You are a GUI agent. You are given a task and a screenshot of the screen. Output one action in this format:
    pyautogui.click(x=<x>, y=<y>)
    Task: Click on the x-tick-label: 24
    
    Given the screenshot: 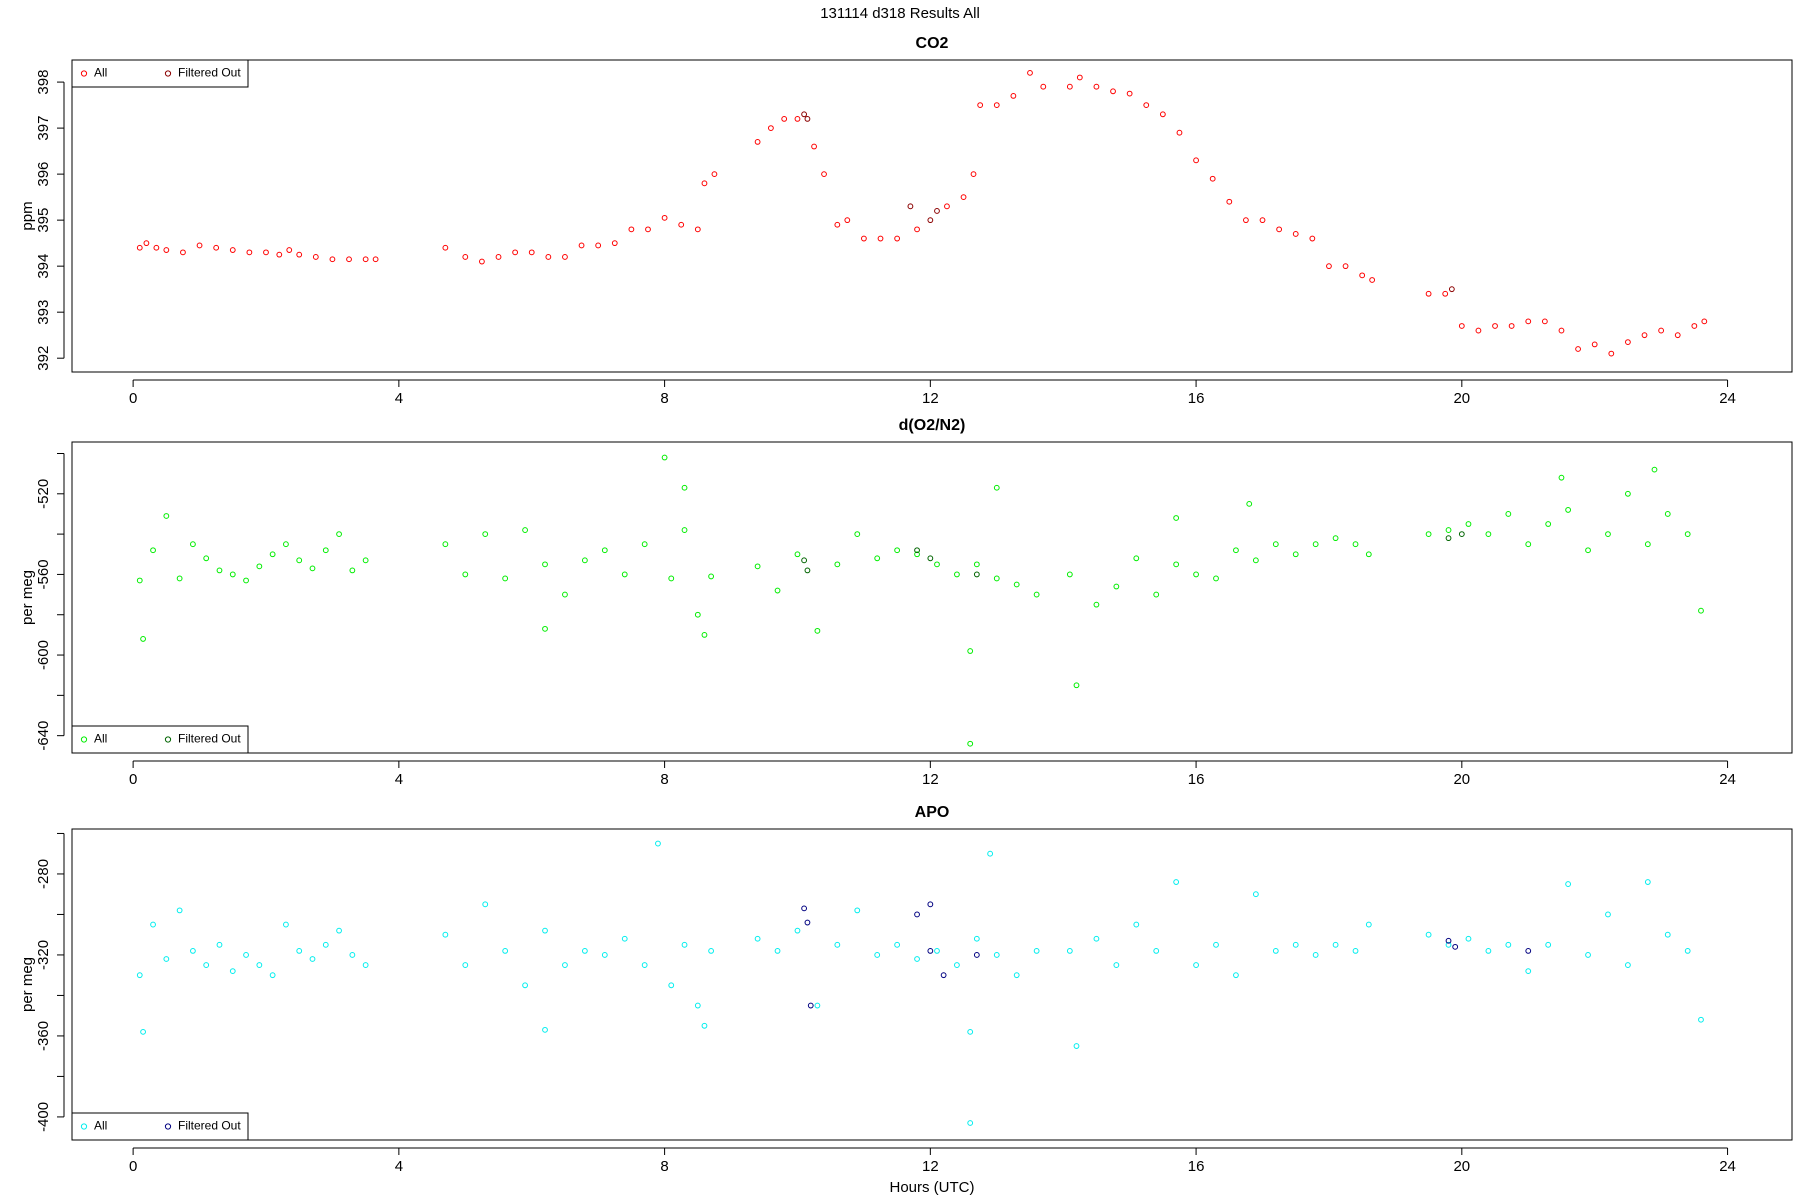 What is the action you would take?
    pyautogui.click(x=1727, y=398)
    